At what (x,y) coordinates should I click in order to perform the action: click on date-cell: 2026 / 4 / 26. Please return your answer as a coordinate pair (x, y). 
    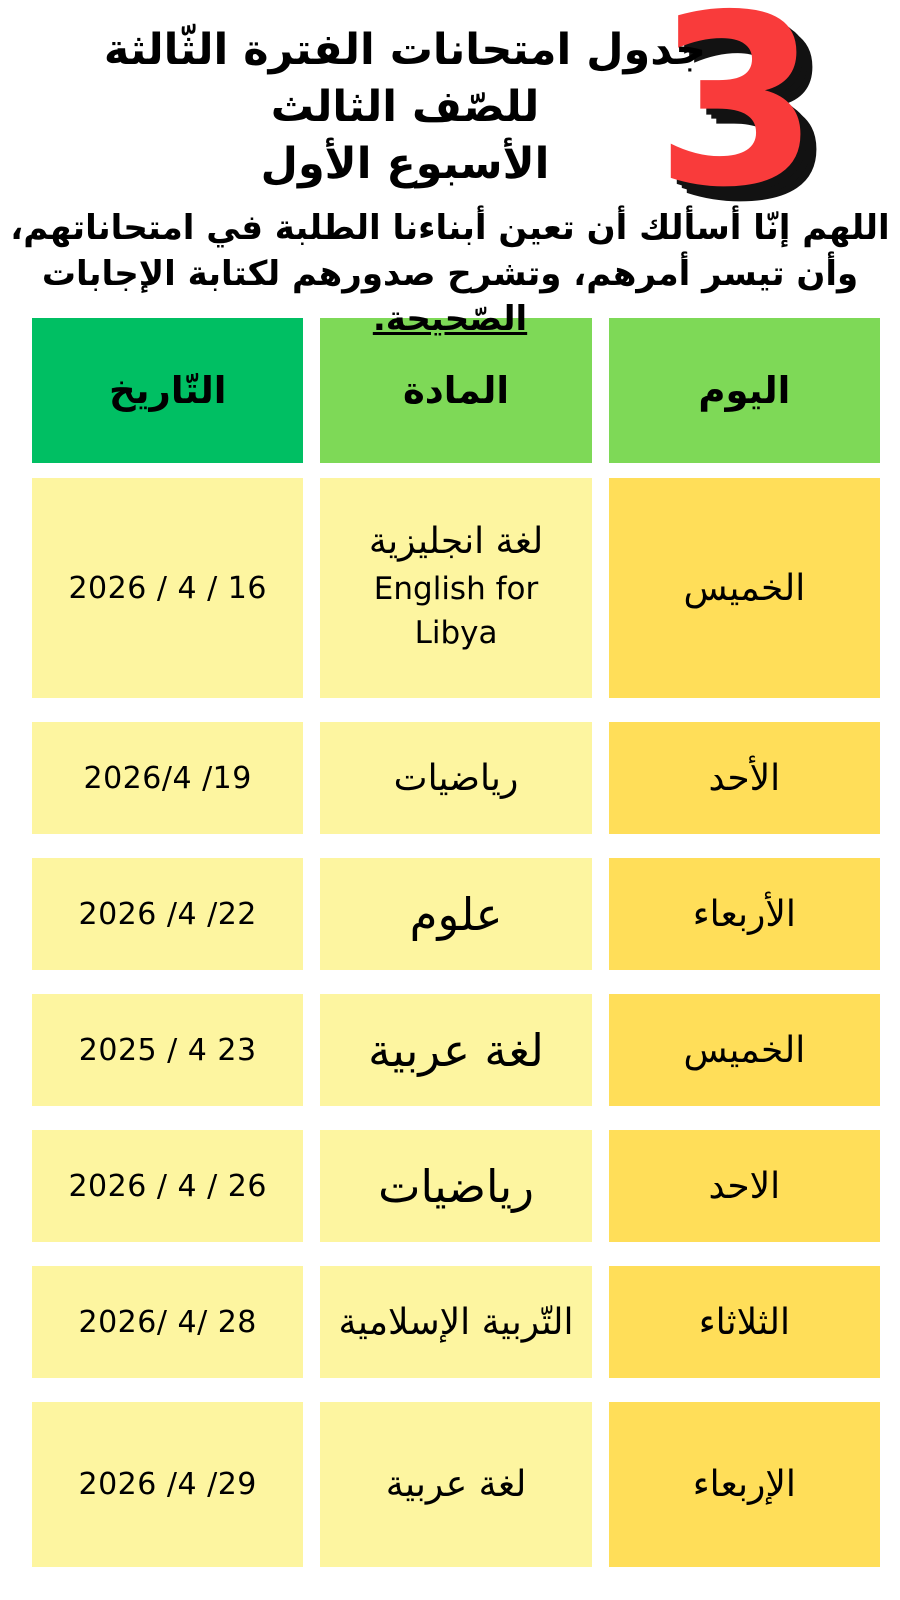
    Looking at the image, I should click on (168, 1186).